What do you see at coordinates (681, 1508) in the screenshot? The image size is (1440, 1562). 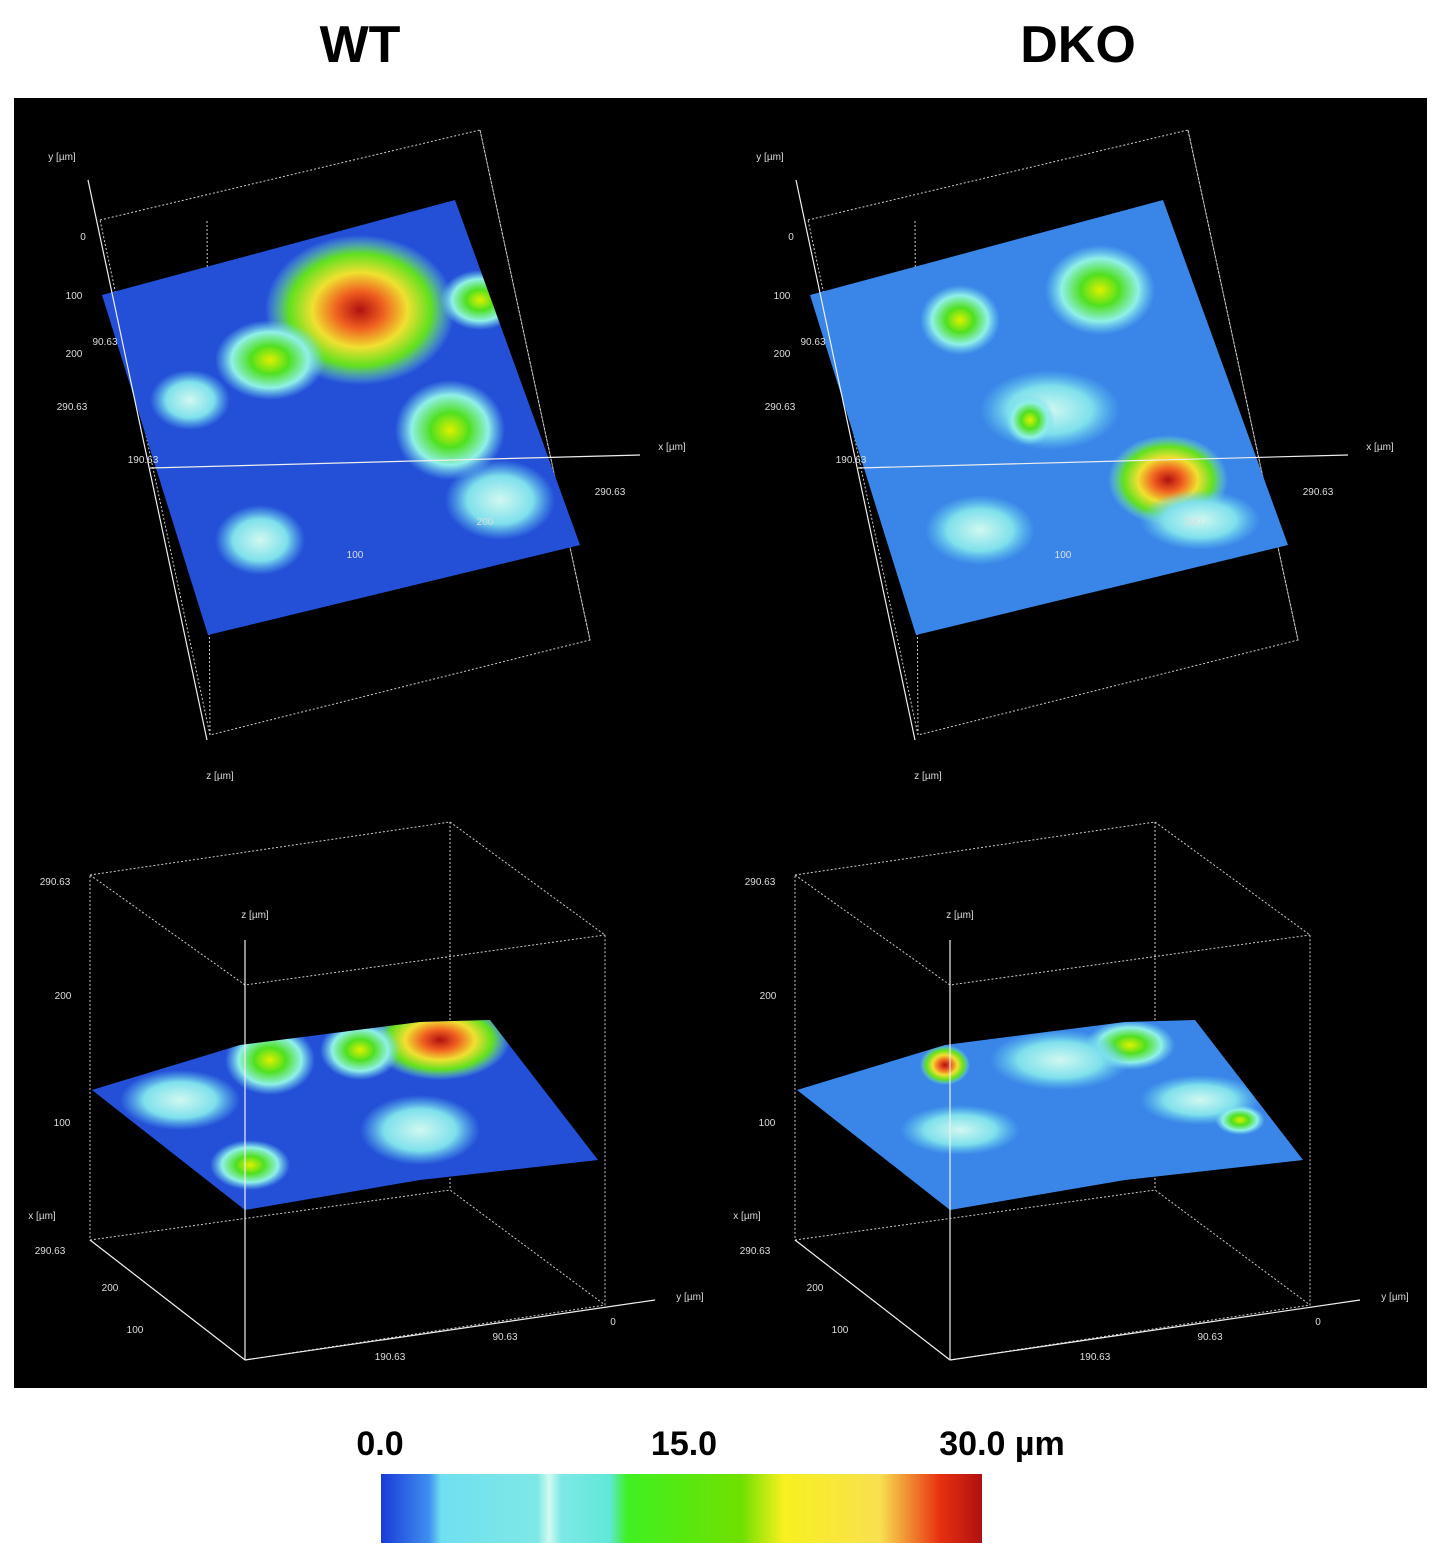 I see `colorbar` at bounding box center [681, 1508].